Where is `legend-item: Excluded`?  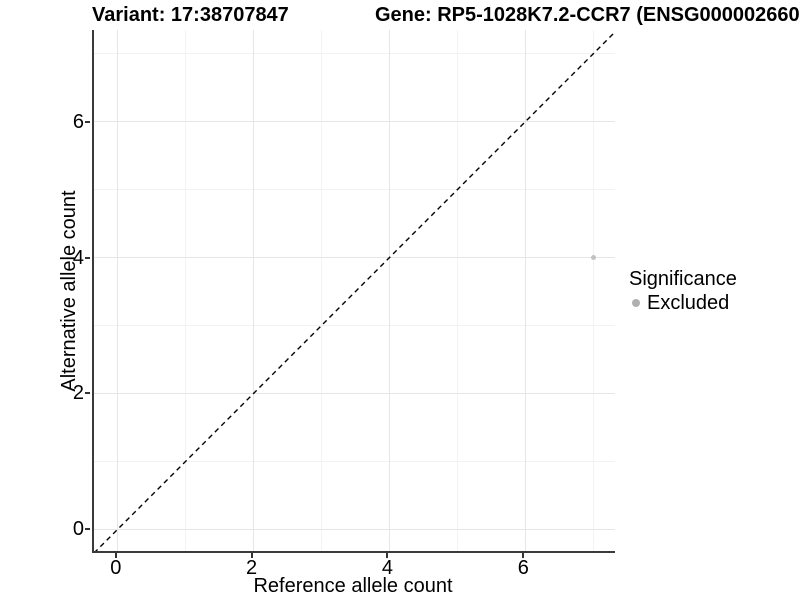 legend-item: Excluded is located at coordinates (683, 303).